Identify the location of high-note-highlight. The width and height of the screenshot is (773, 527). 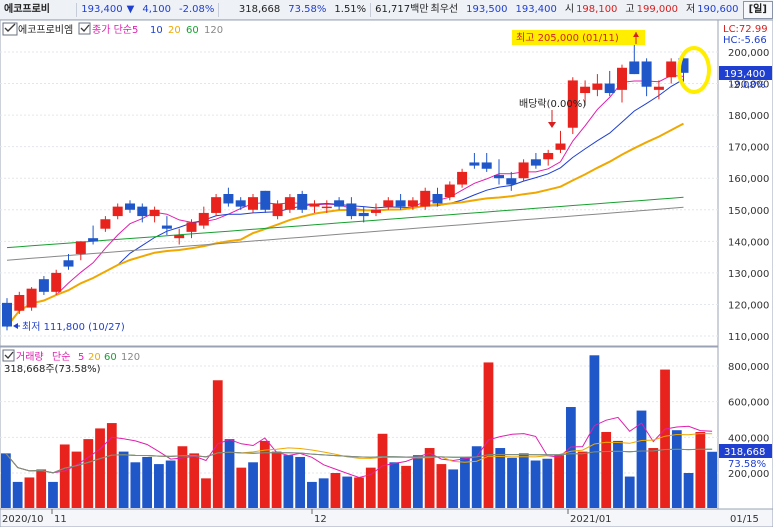
(578, 37).